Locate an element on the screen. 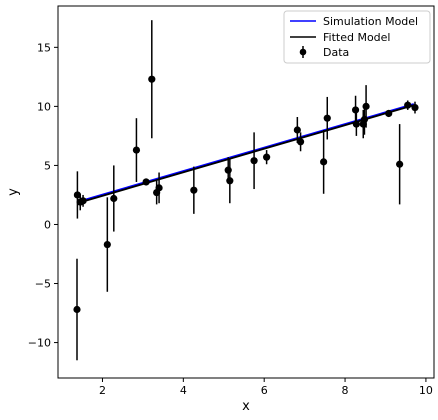  x-tick-label: 6 is located at coordinates (264, 390).